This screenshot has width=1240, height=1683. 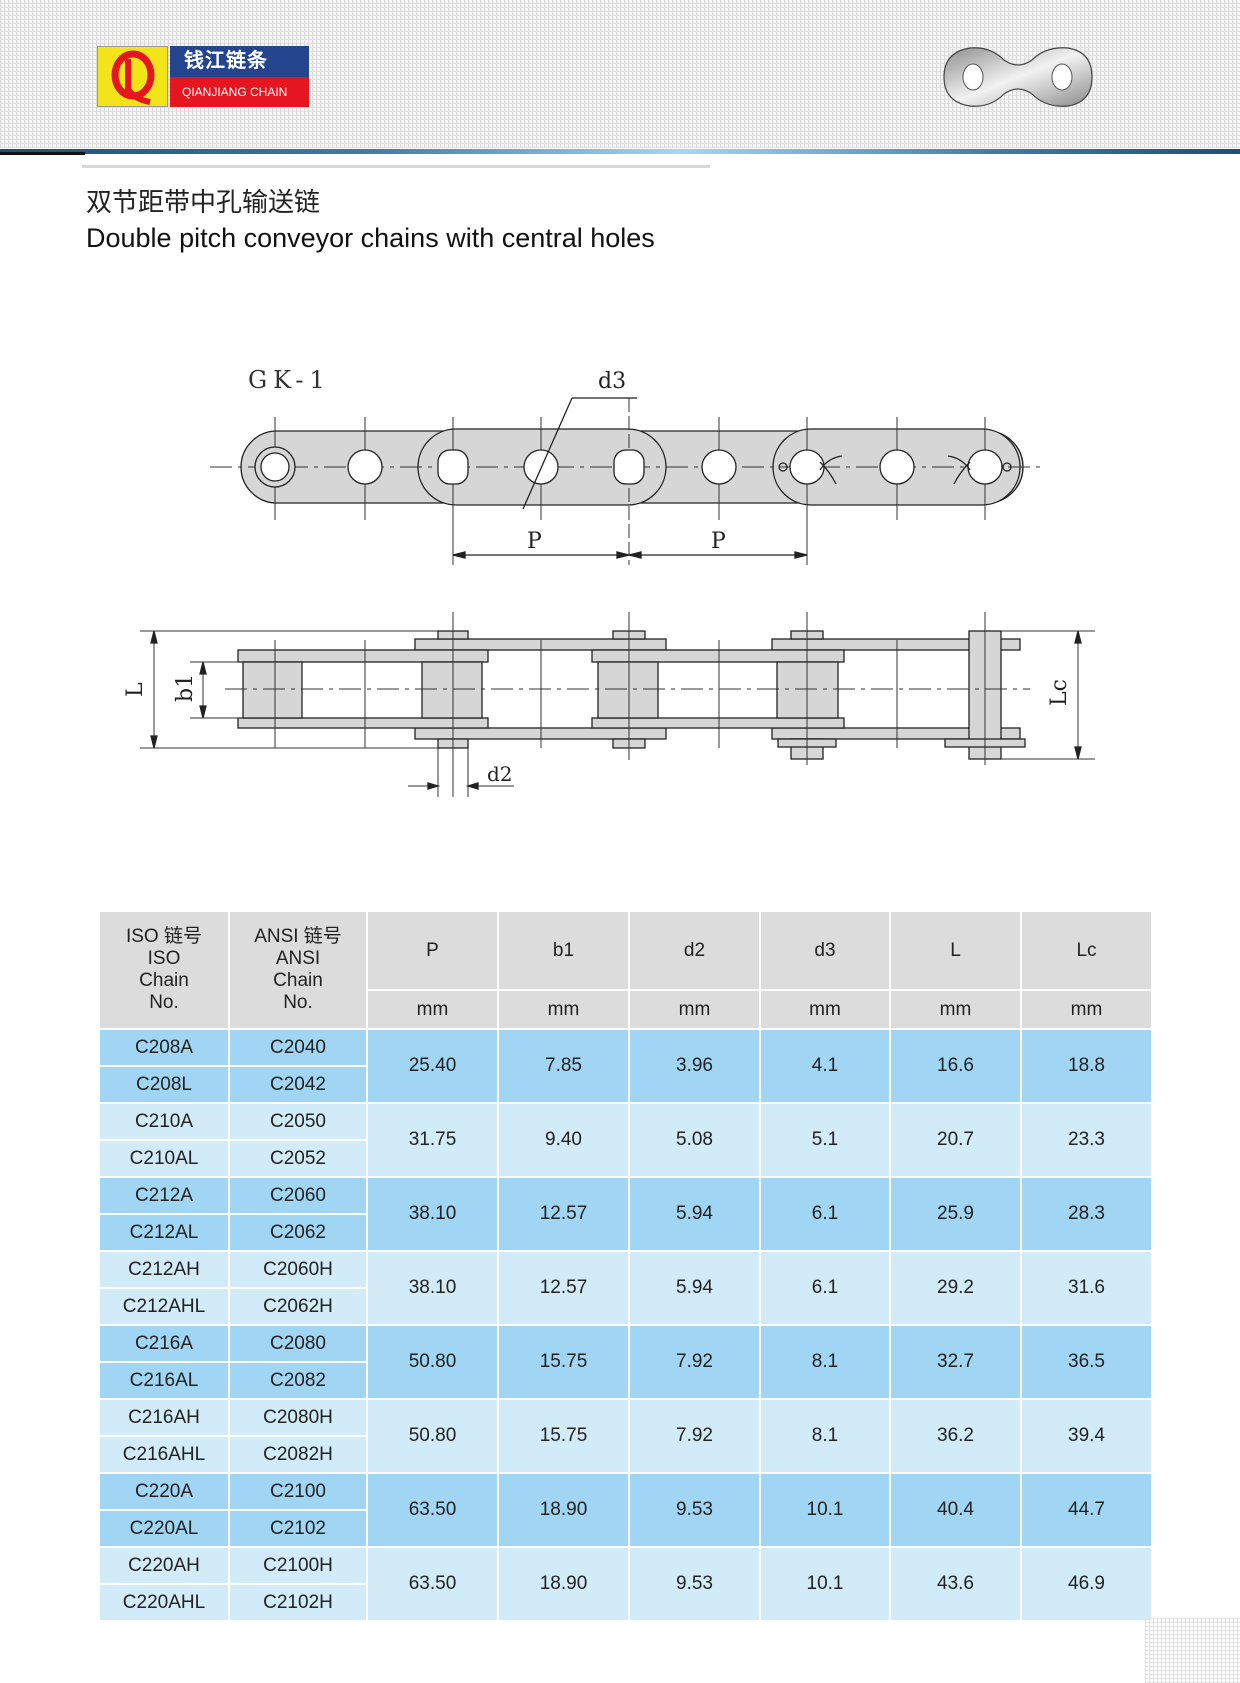 What do you see at coordinates (694, 1066) in the screenshot?
I see `cell-d2: 3.96` at bounding box center [694, 1066].